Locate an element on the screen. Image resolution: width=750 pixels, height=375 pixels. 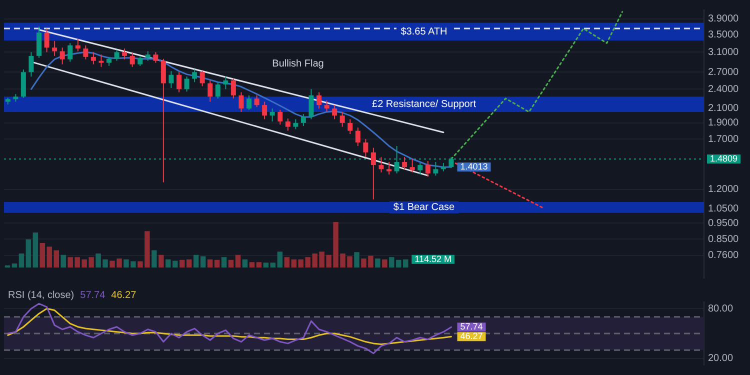
band-label: $1 Bear Case is located at coordinates (424, 208).